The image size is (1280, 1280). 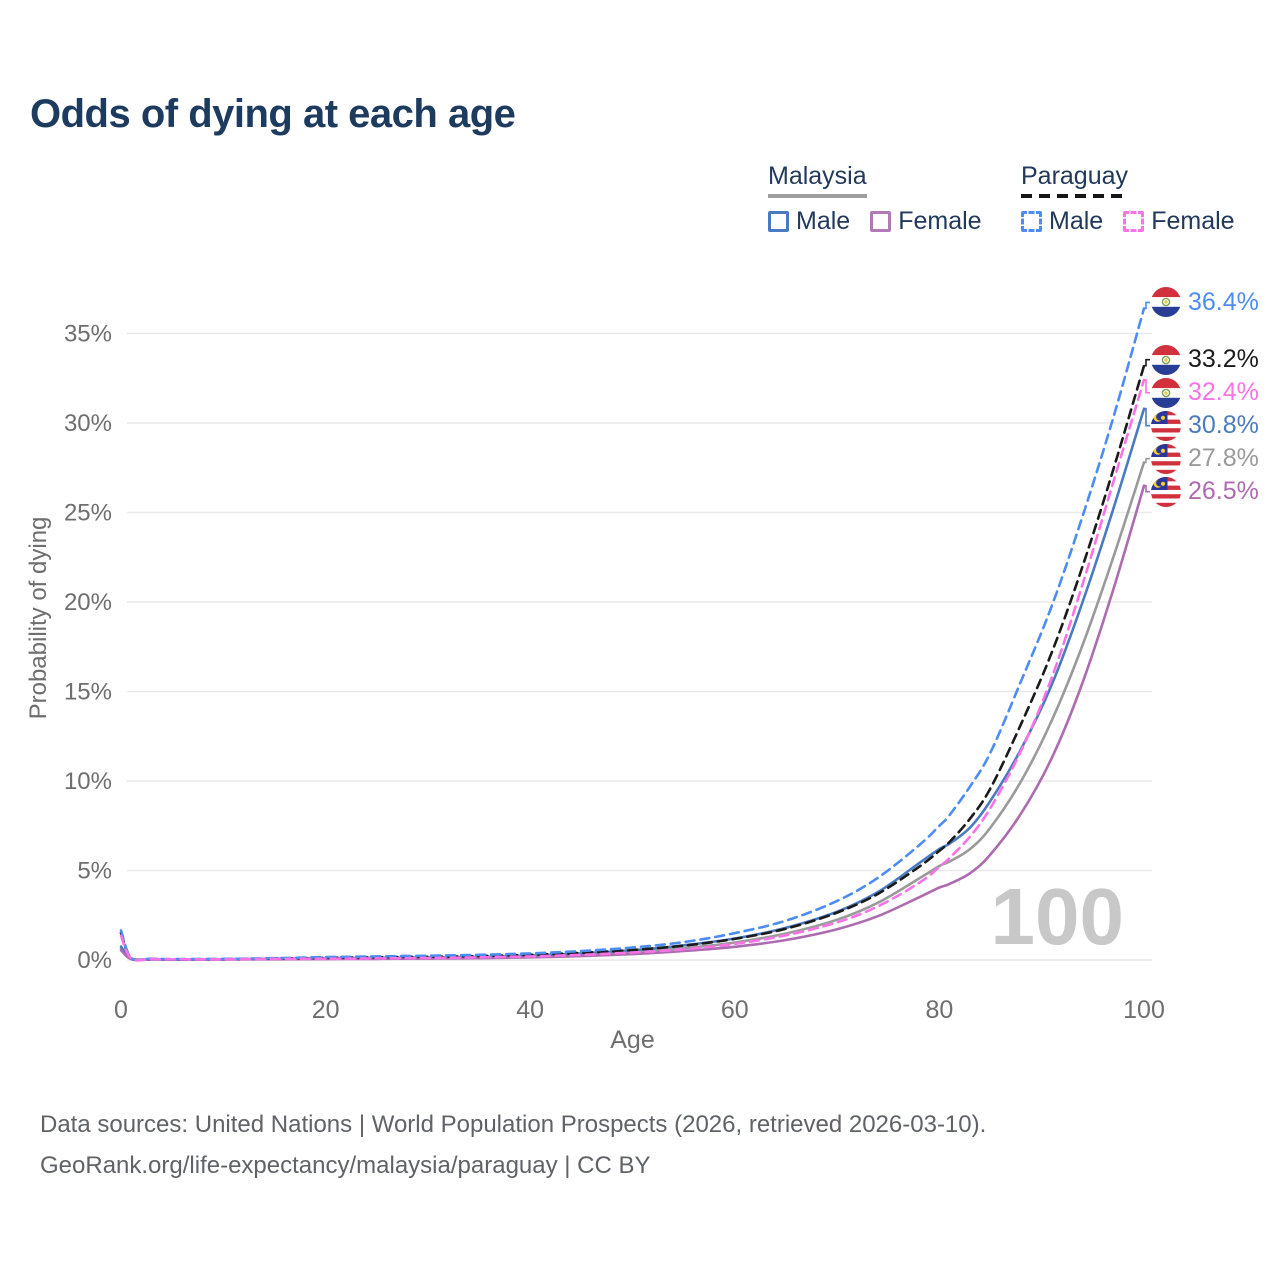 What do you see at coordinates (1075, 176) in the screenshot?
I see `legend-country-label: Paraguay` at bounding box center [1075, 176].